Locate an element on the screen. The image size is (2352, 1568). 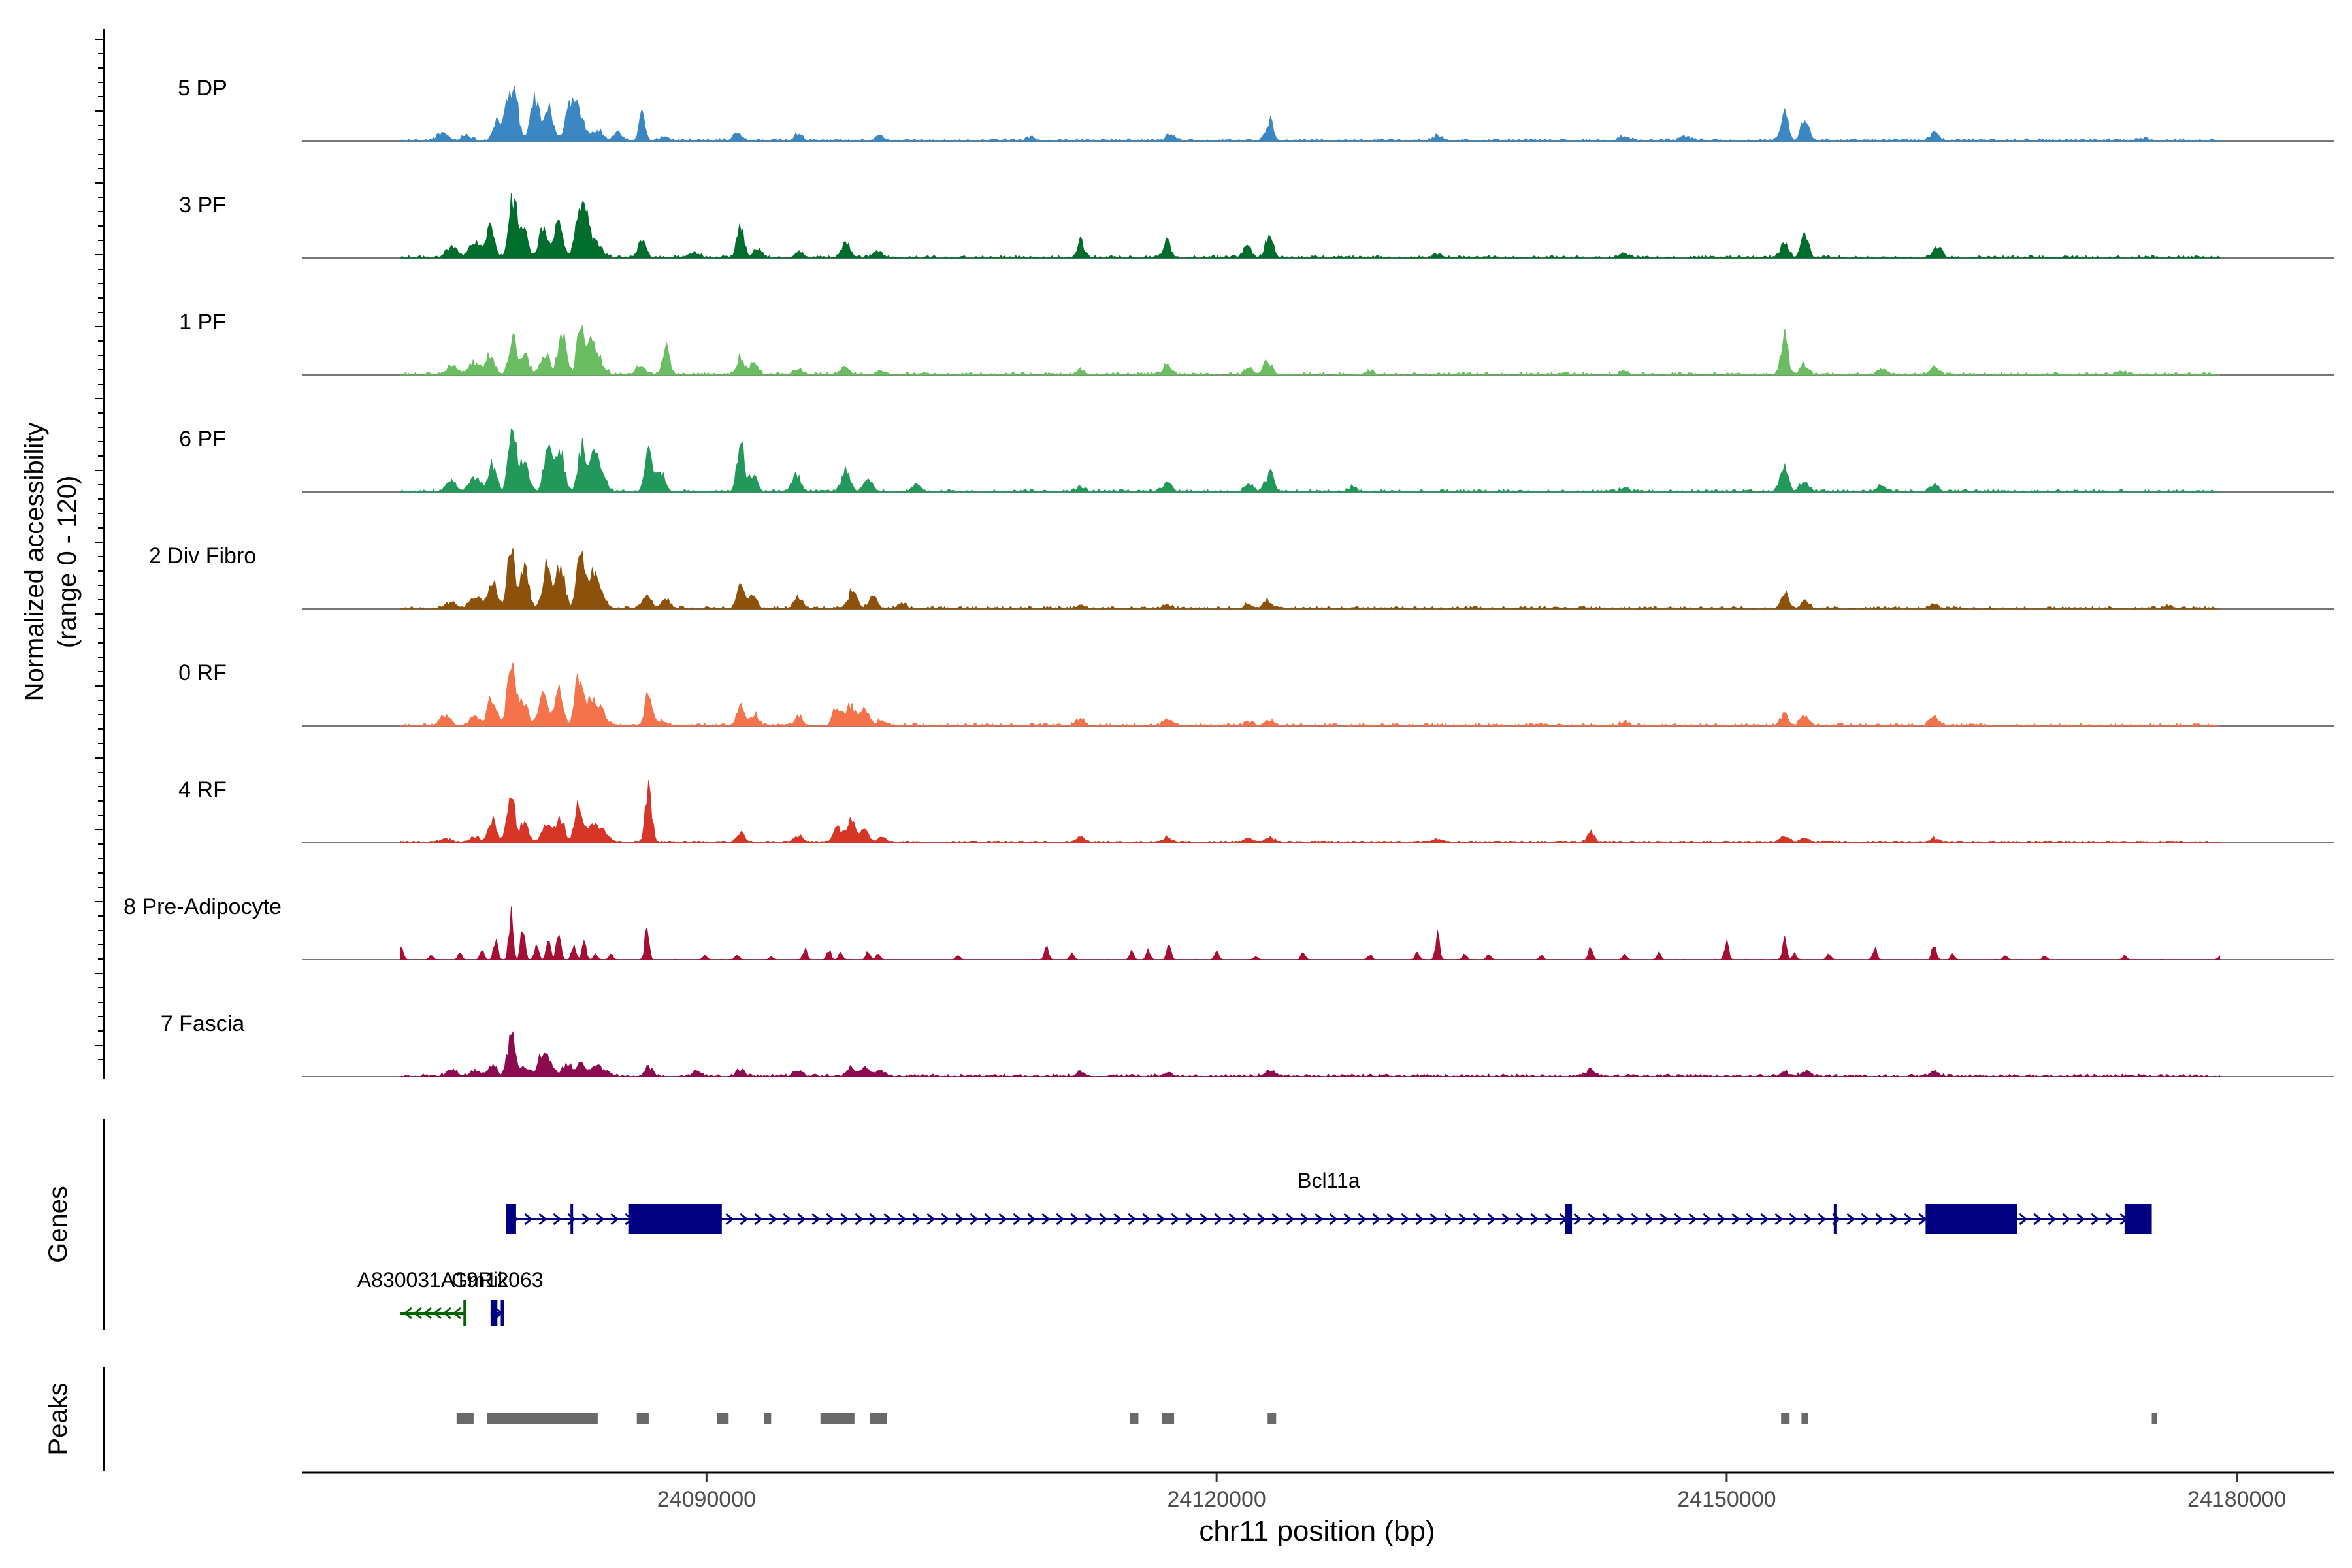
genes-label: Genes is located at coordinates (58, 1224).